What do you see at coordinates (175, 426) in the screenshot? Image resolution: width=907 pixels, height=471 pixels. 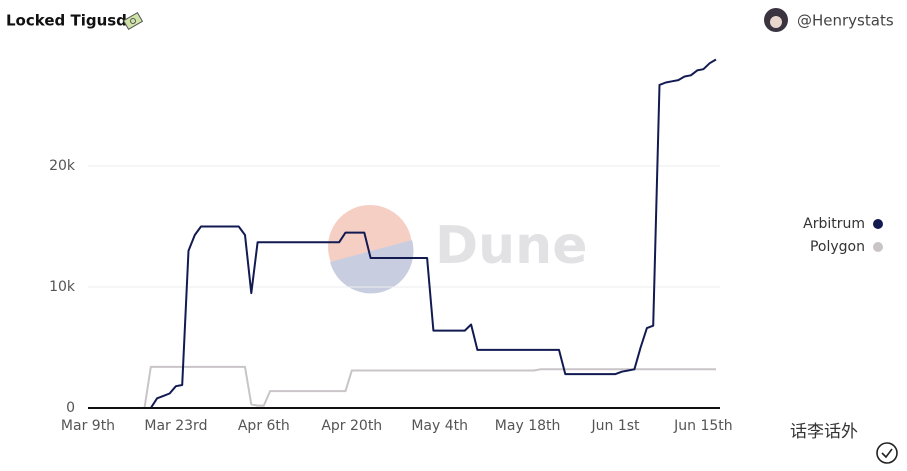 I see `x-tick-label: Mar 23rd` at bounding box center [175, 426].